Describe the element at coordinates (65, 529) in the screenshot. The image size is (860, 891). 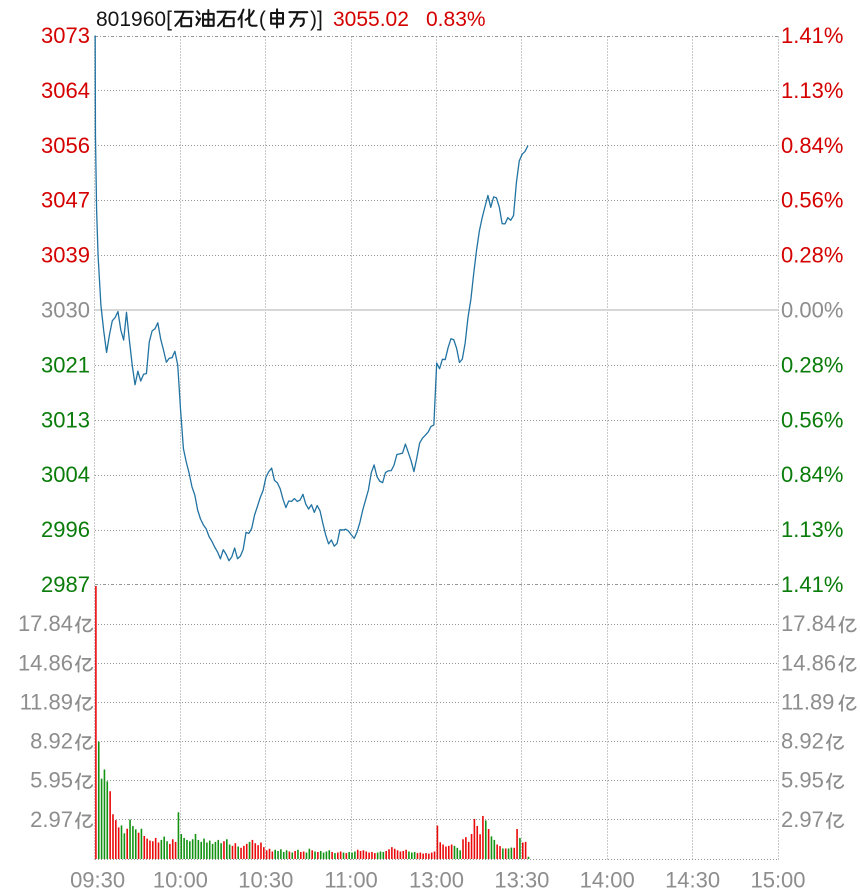
I see `svg-text: 2996` at that location.